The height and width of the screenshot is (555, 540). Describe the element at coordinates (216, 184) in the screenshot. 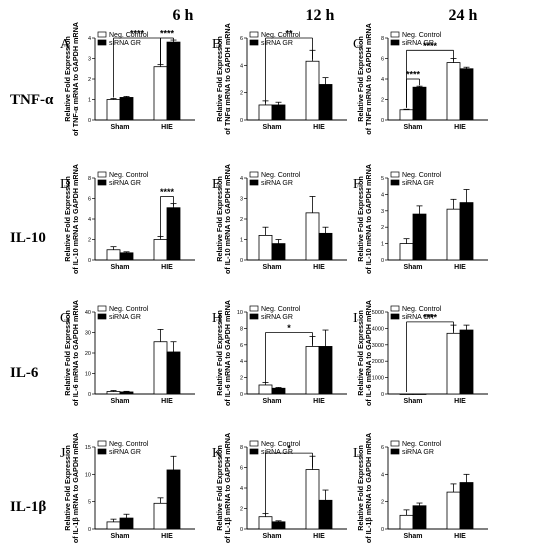

I see `panel-letter: E` at that location.